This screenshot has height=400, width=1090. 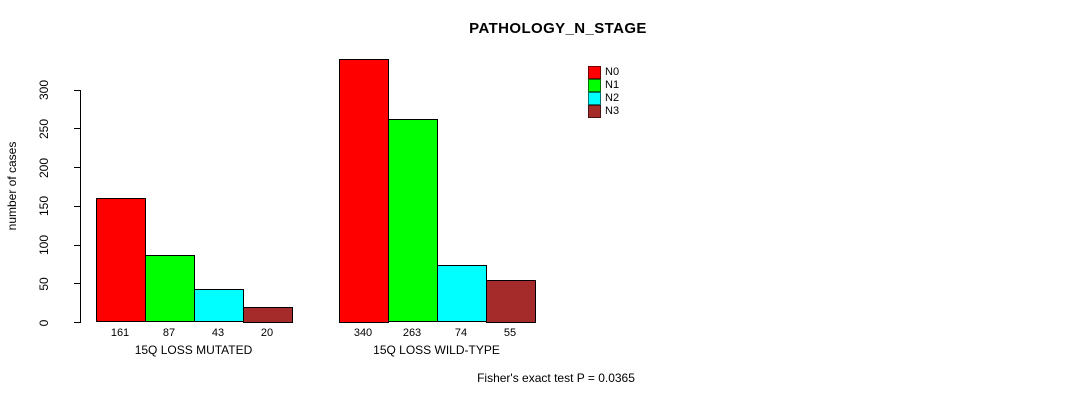 What do you see at coordinates (612, 71) in the screenshot?
I see `legend-label-n0: N0` at bounding box center [612, 71].